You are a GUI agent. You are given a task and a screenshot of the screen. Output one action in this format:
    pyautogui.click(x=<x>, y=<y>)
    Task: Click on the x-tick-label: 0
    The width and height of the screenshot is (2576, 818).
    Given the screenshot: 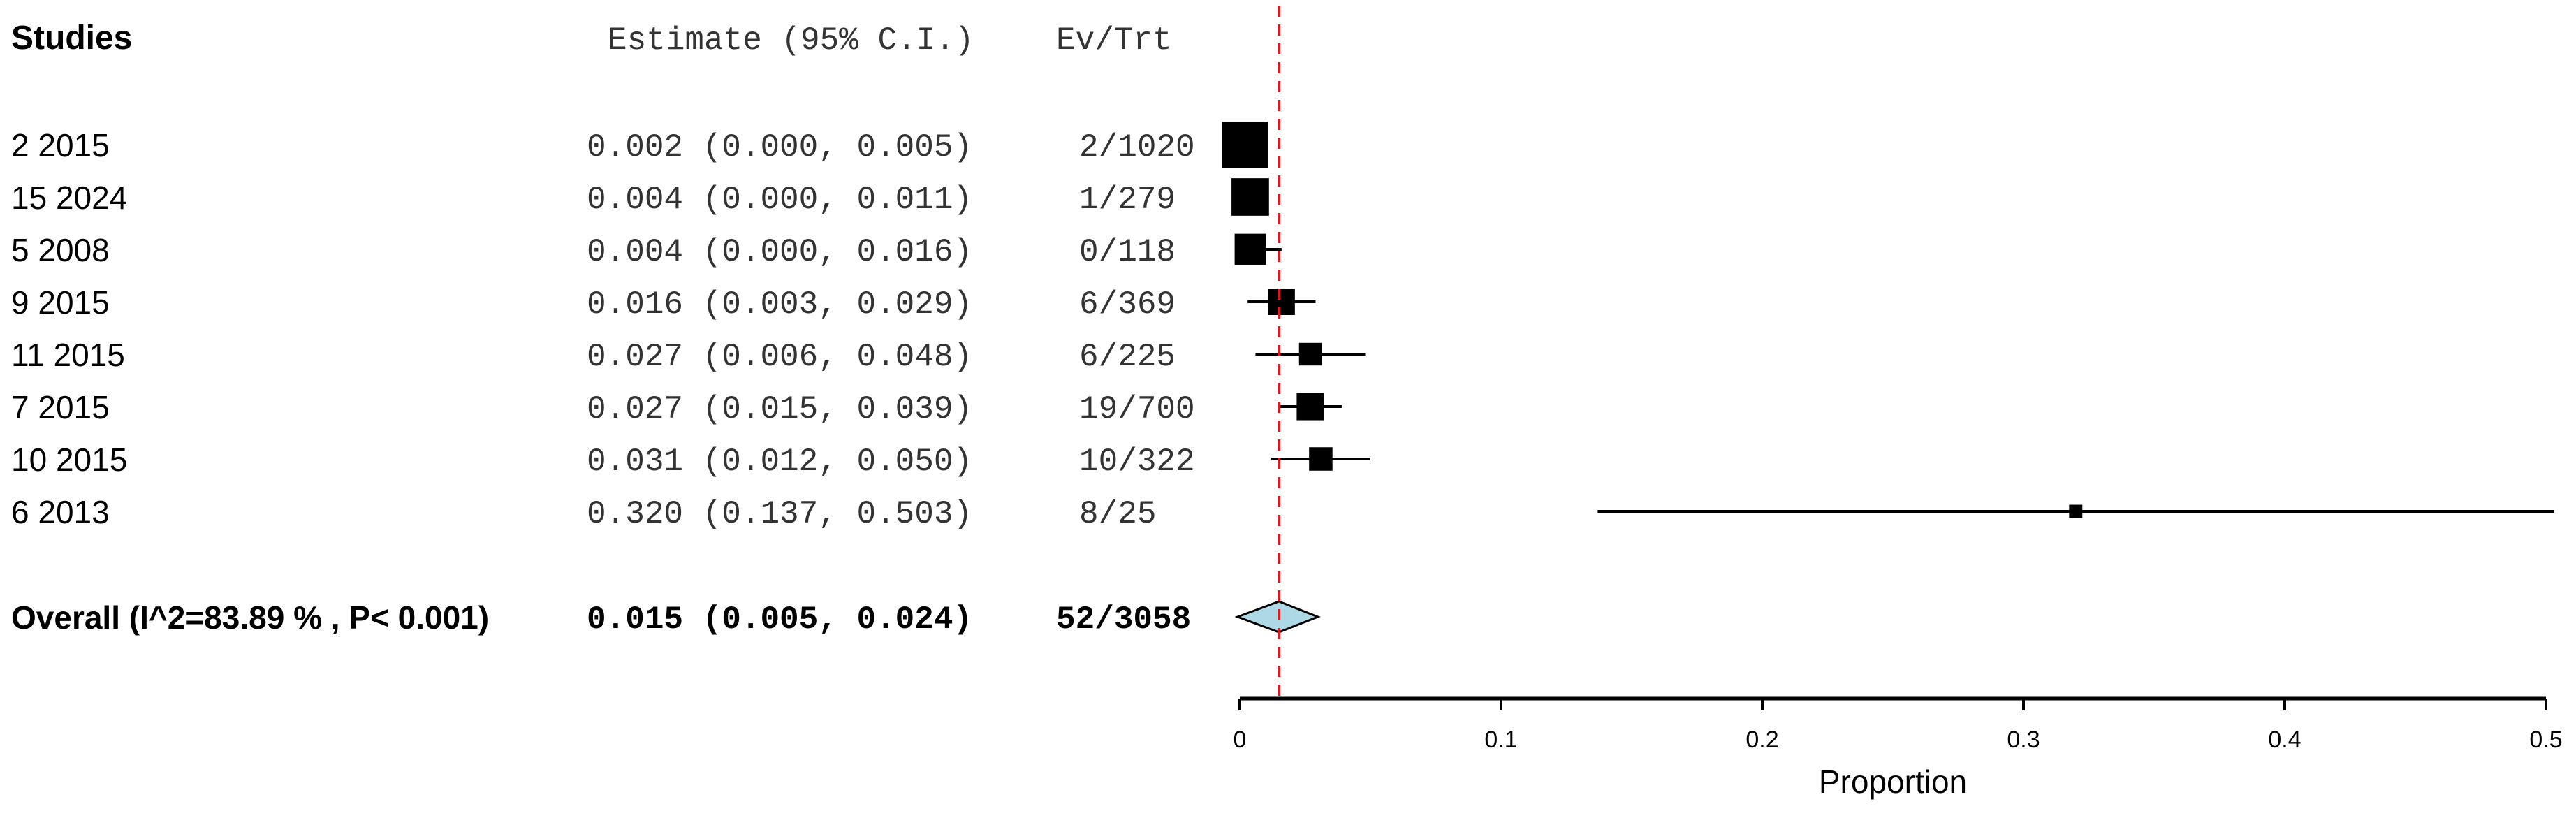 What is the action you would take?
    pyautogui.click(x=1240, y=739)
    